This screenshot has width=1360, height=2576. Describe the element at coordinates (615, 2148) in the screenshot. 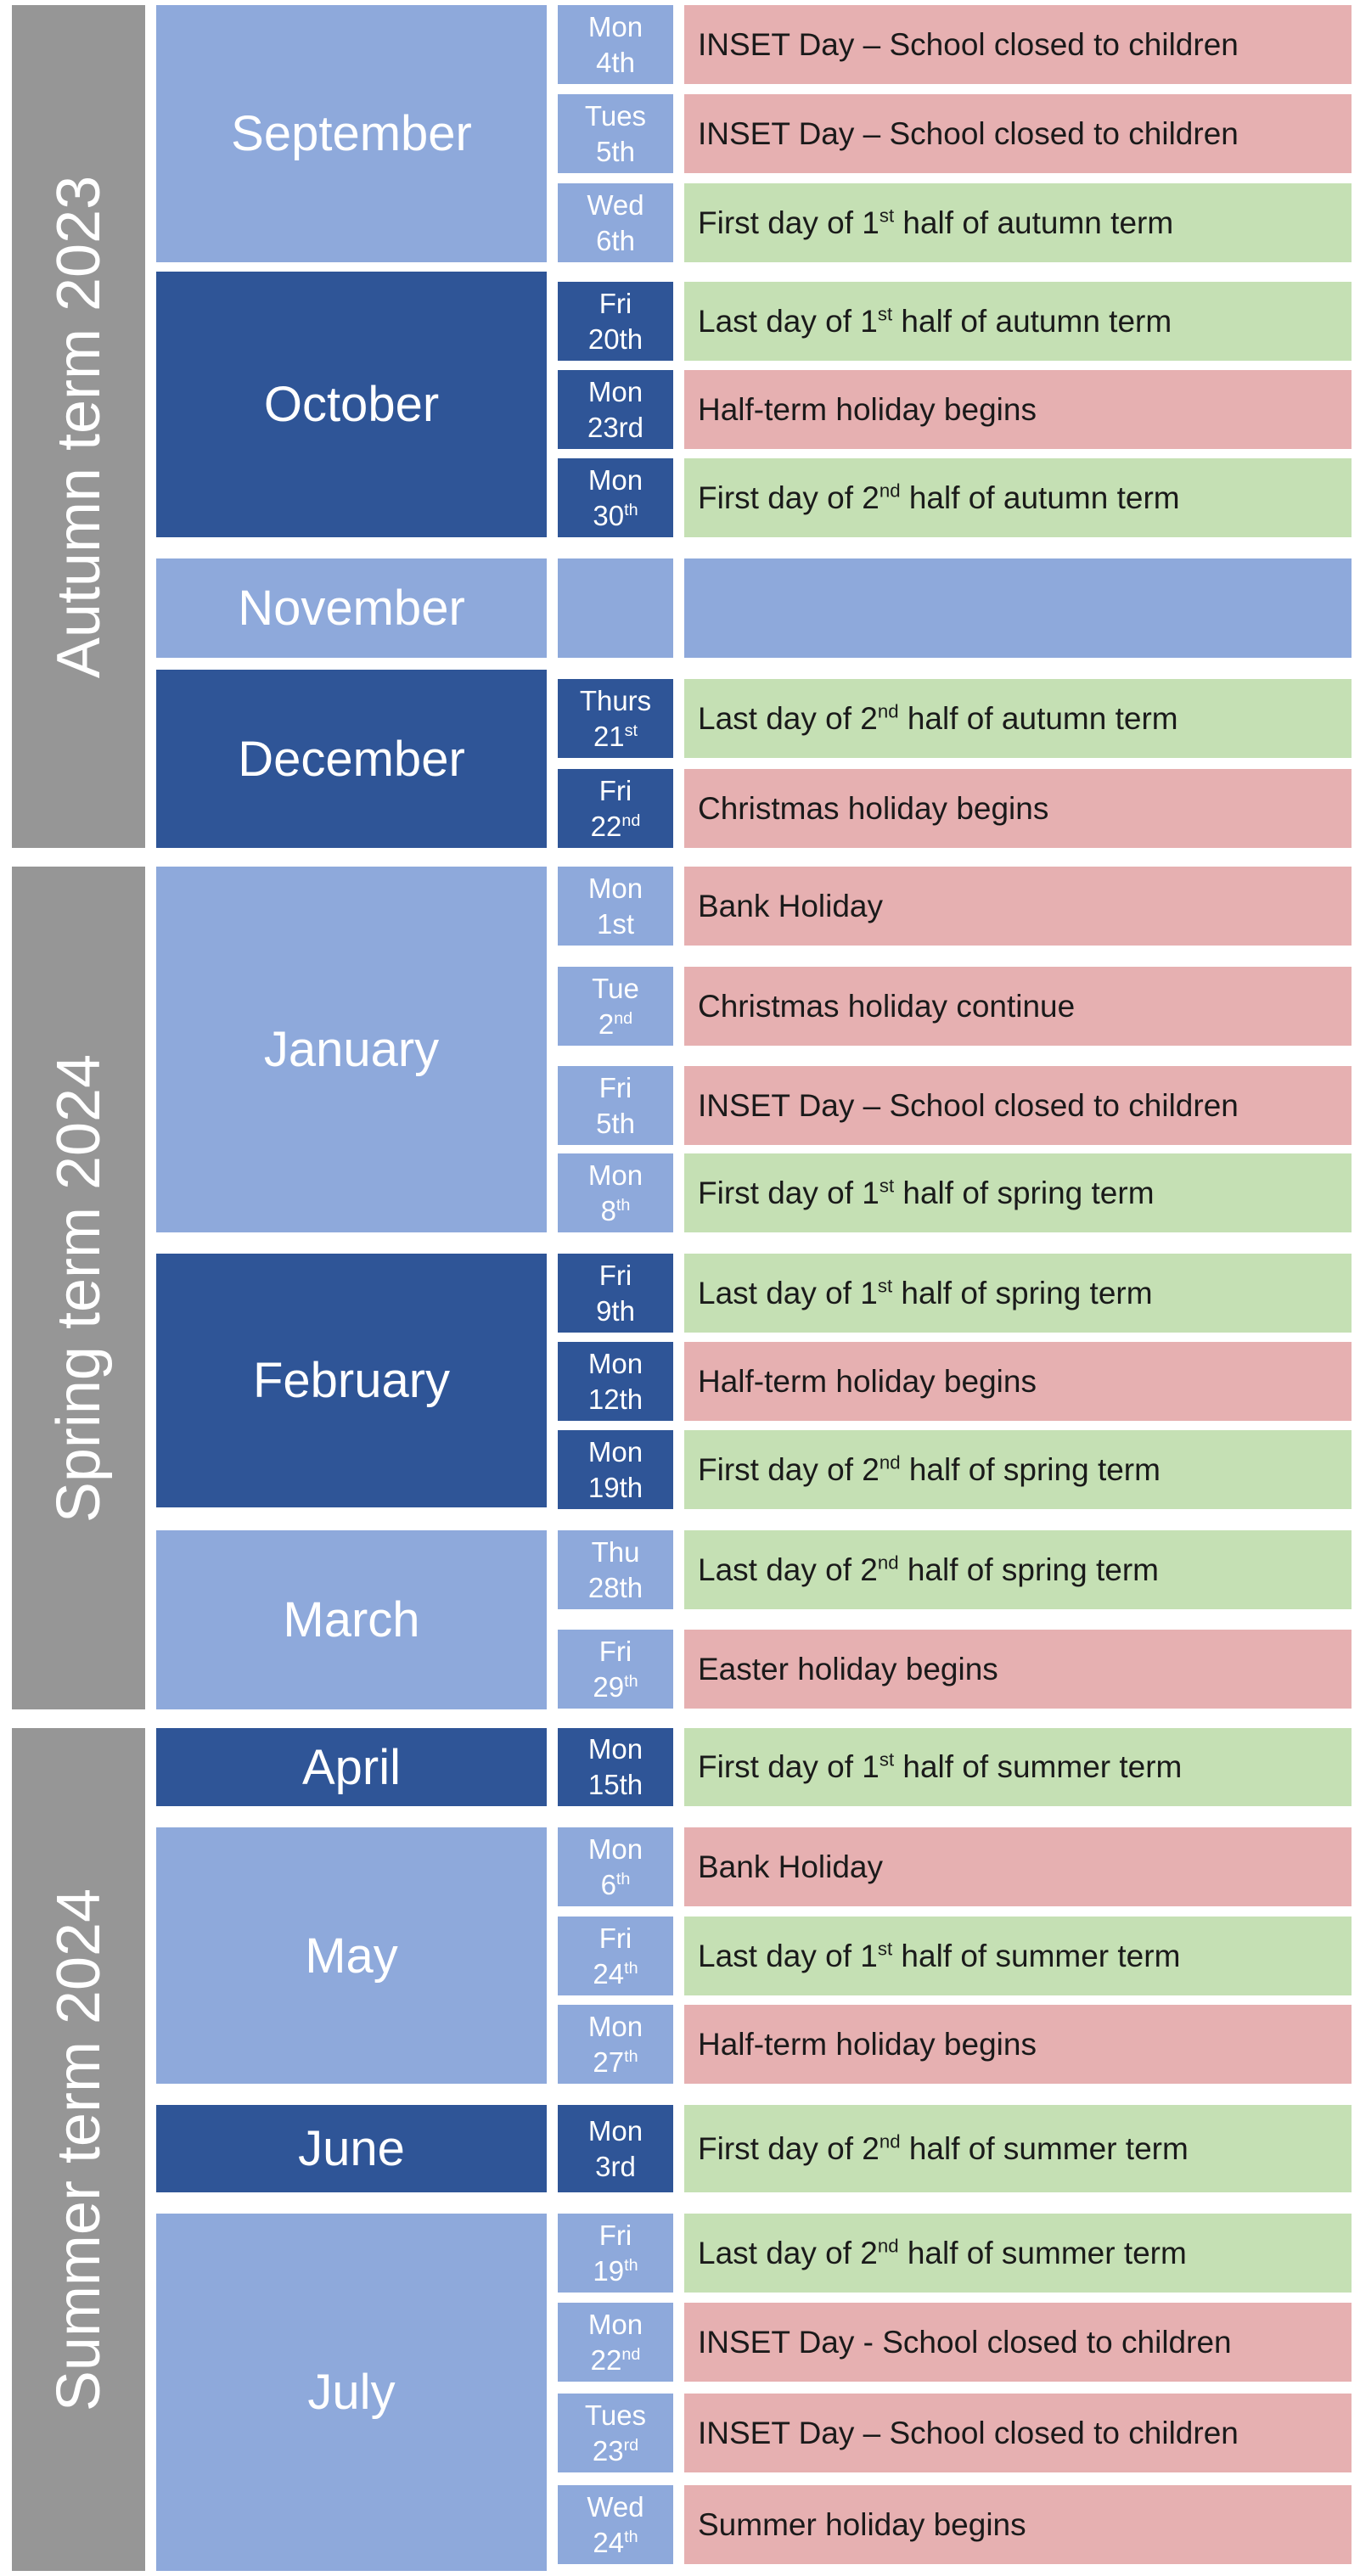

I see `date-cell: Mon 3rd` at that location.